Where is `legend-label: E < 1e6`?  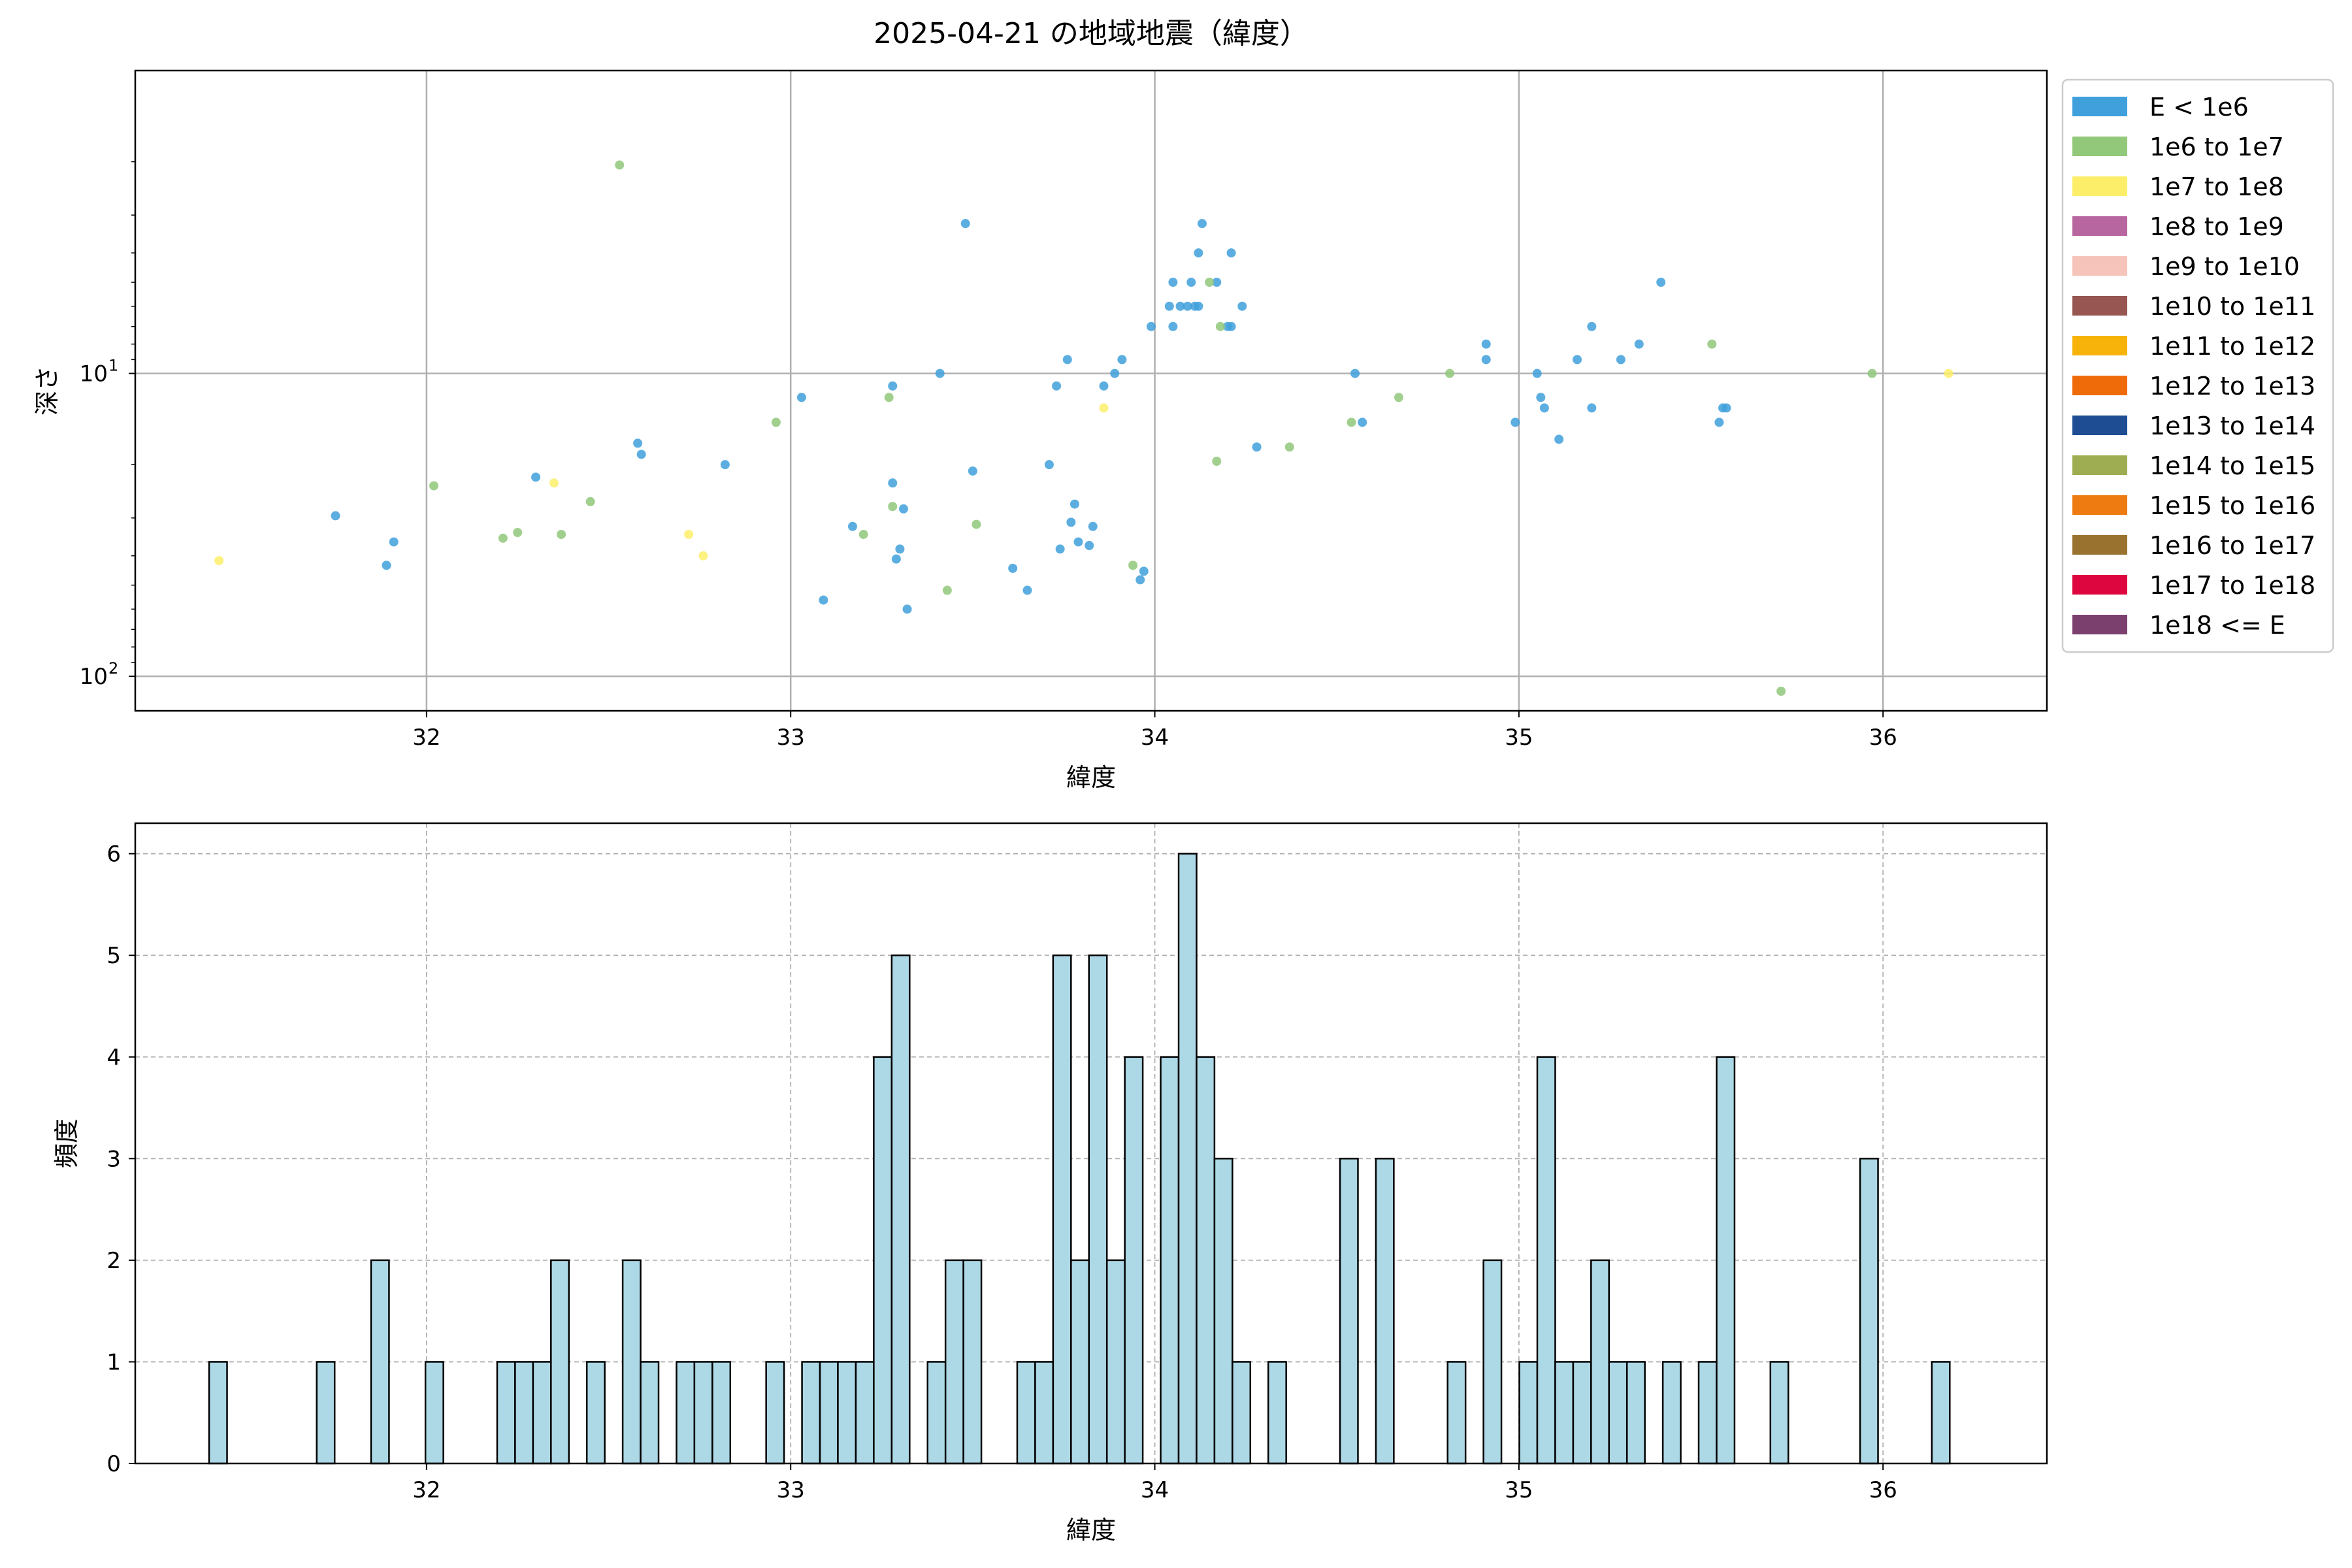
legend-label: E < 1e6 is located at coordinates (2199, 107).